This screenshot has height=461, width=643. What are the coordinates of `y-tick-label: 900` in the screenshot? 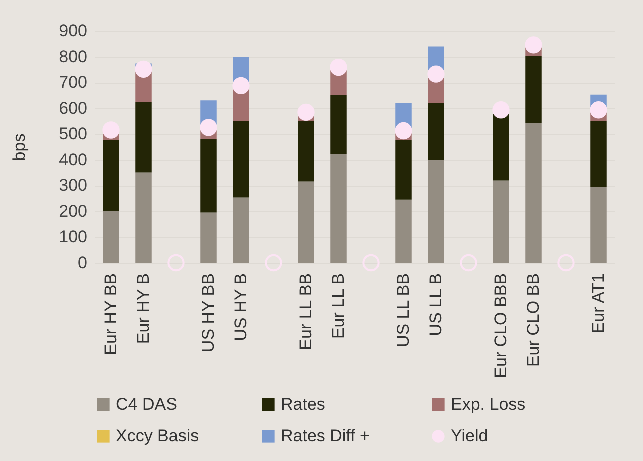 It's located at (73, 31).